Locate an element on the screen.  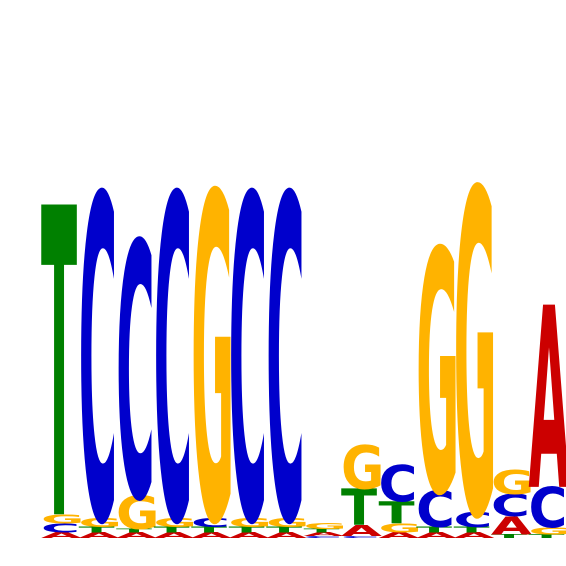
logo-letter-t-pos13: T is located at coordinates (509, 536).